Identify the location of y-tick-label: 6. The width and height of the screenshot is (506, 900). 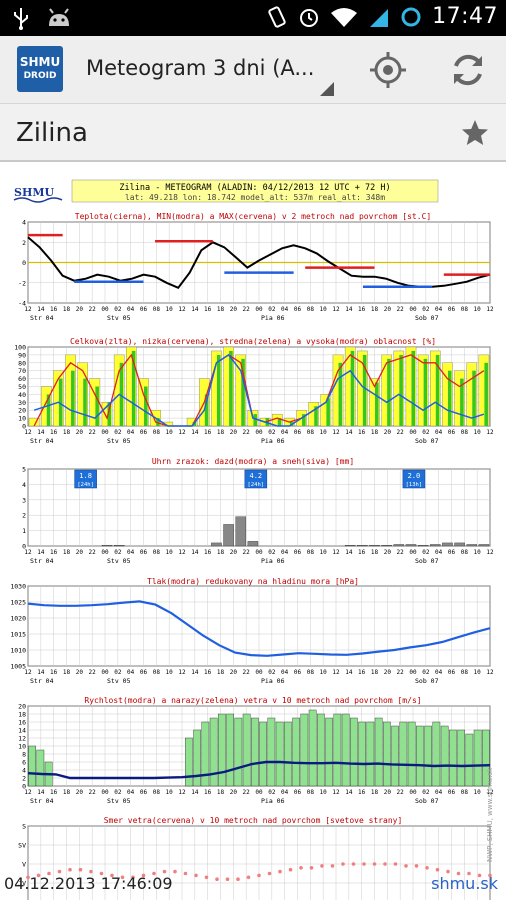
(24, 763).